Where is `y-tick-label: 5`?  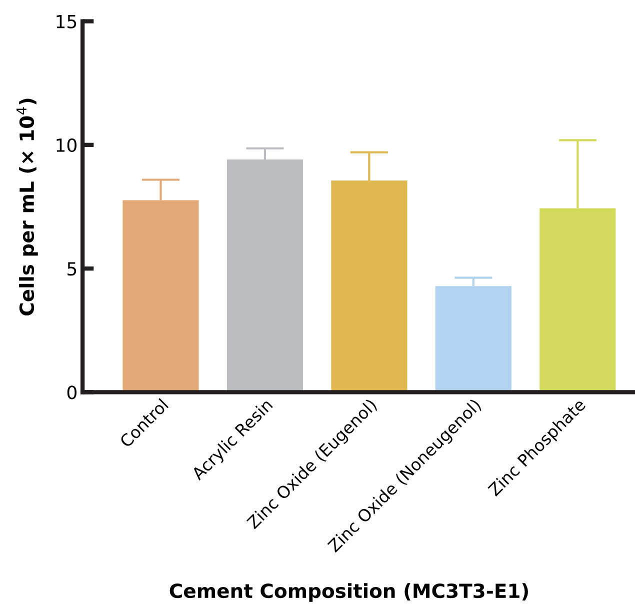
y-tick-label: 5 is located at coordinates (72, 269).